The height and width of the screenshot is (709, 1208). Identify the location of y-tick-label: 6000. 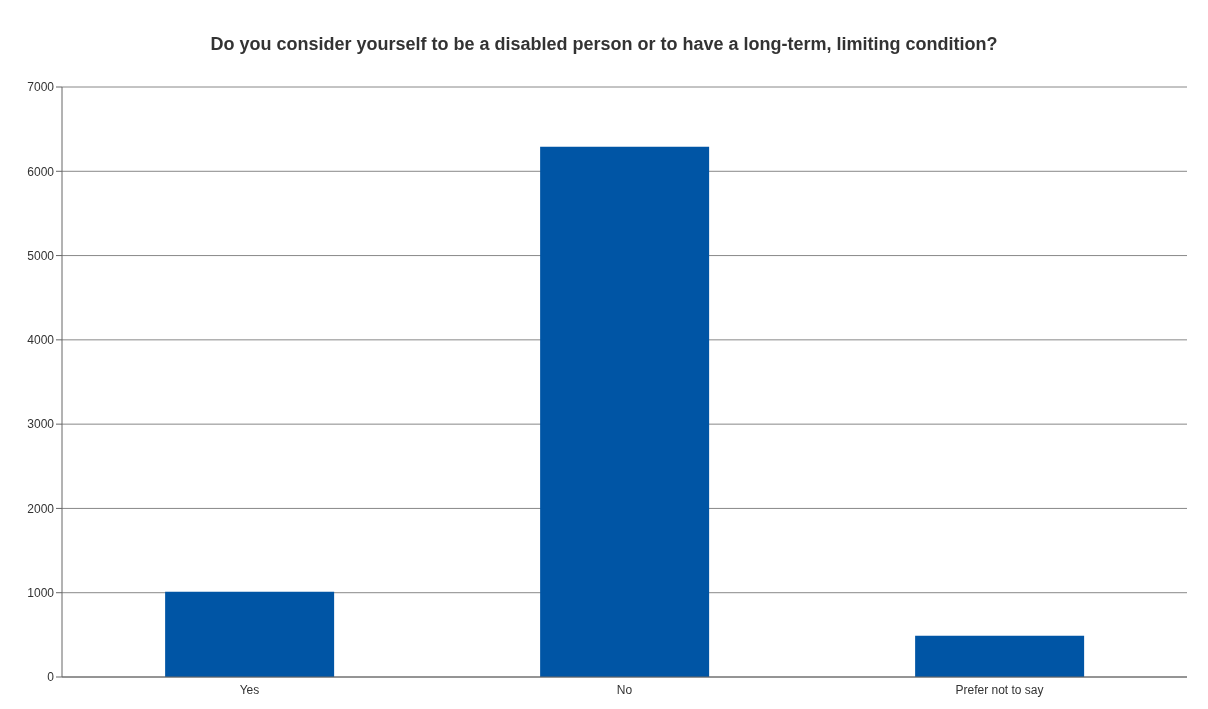
(41, 171).